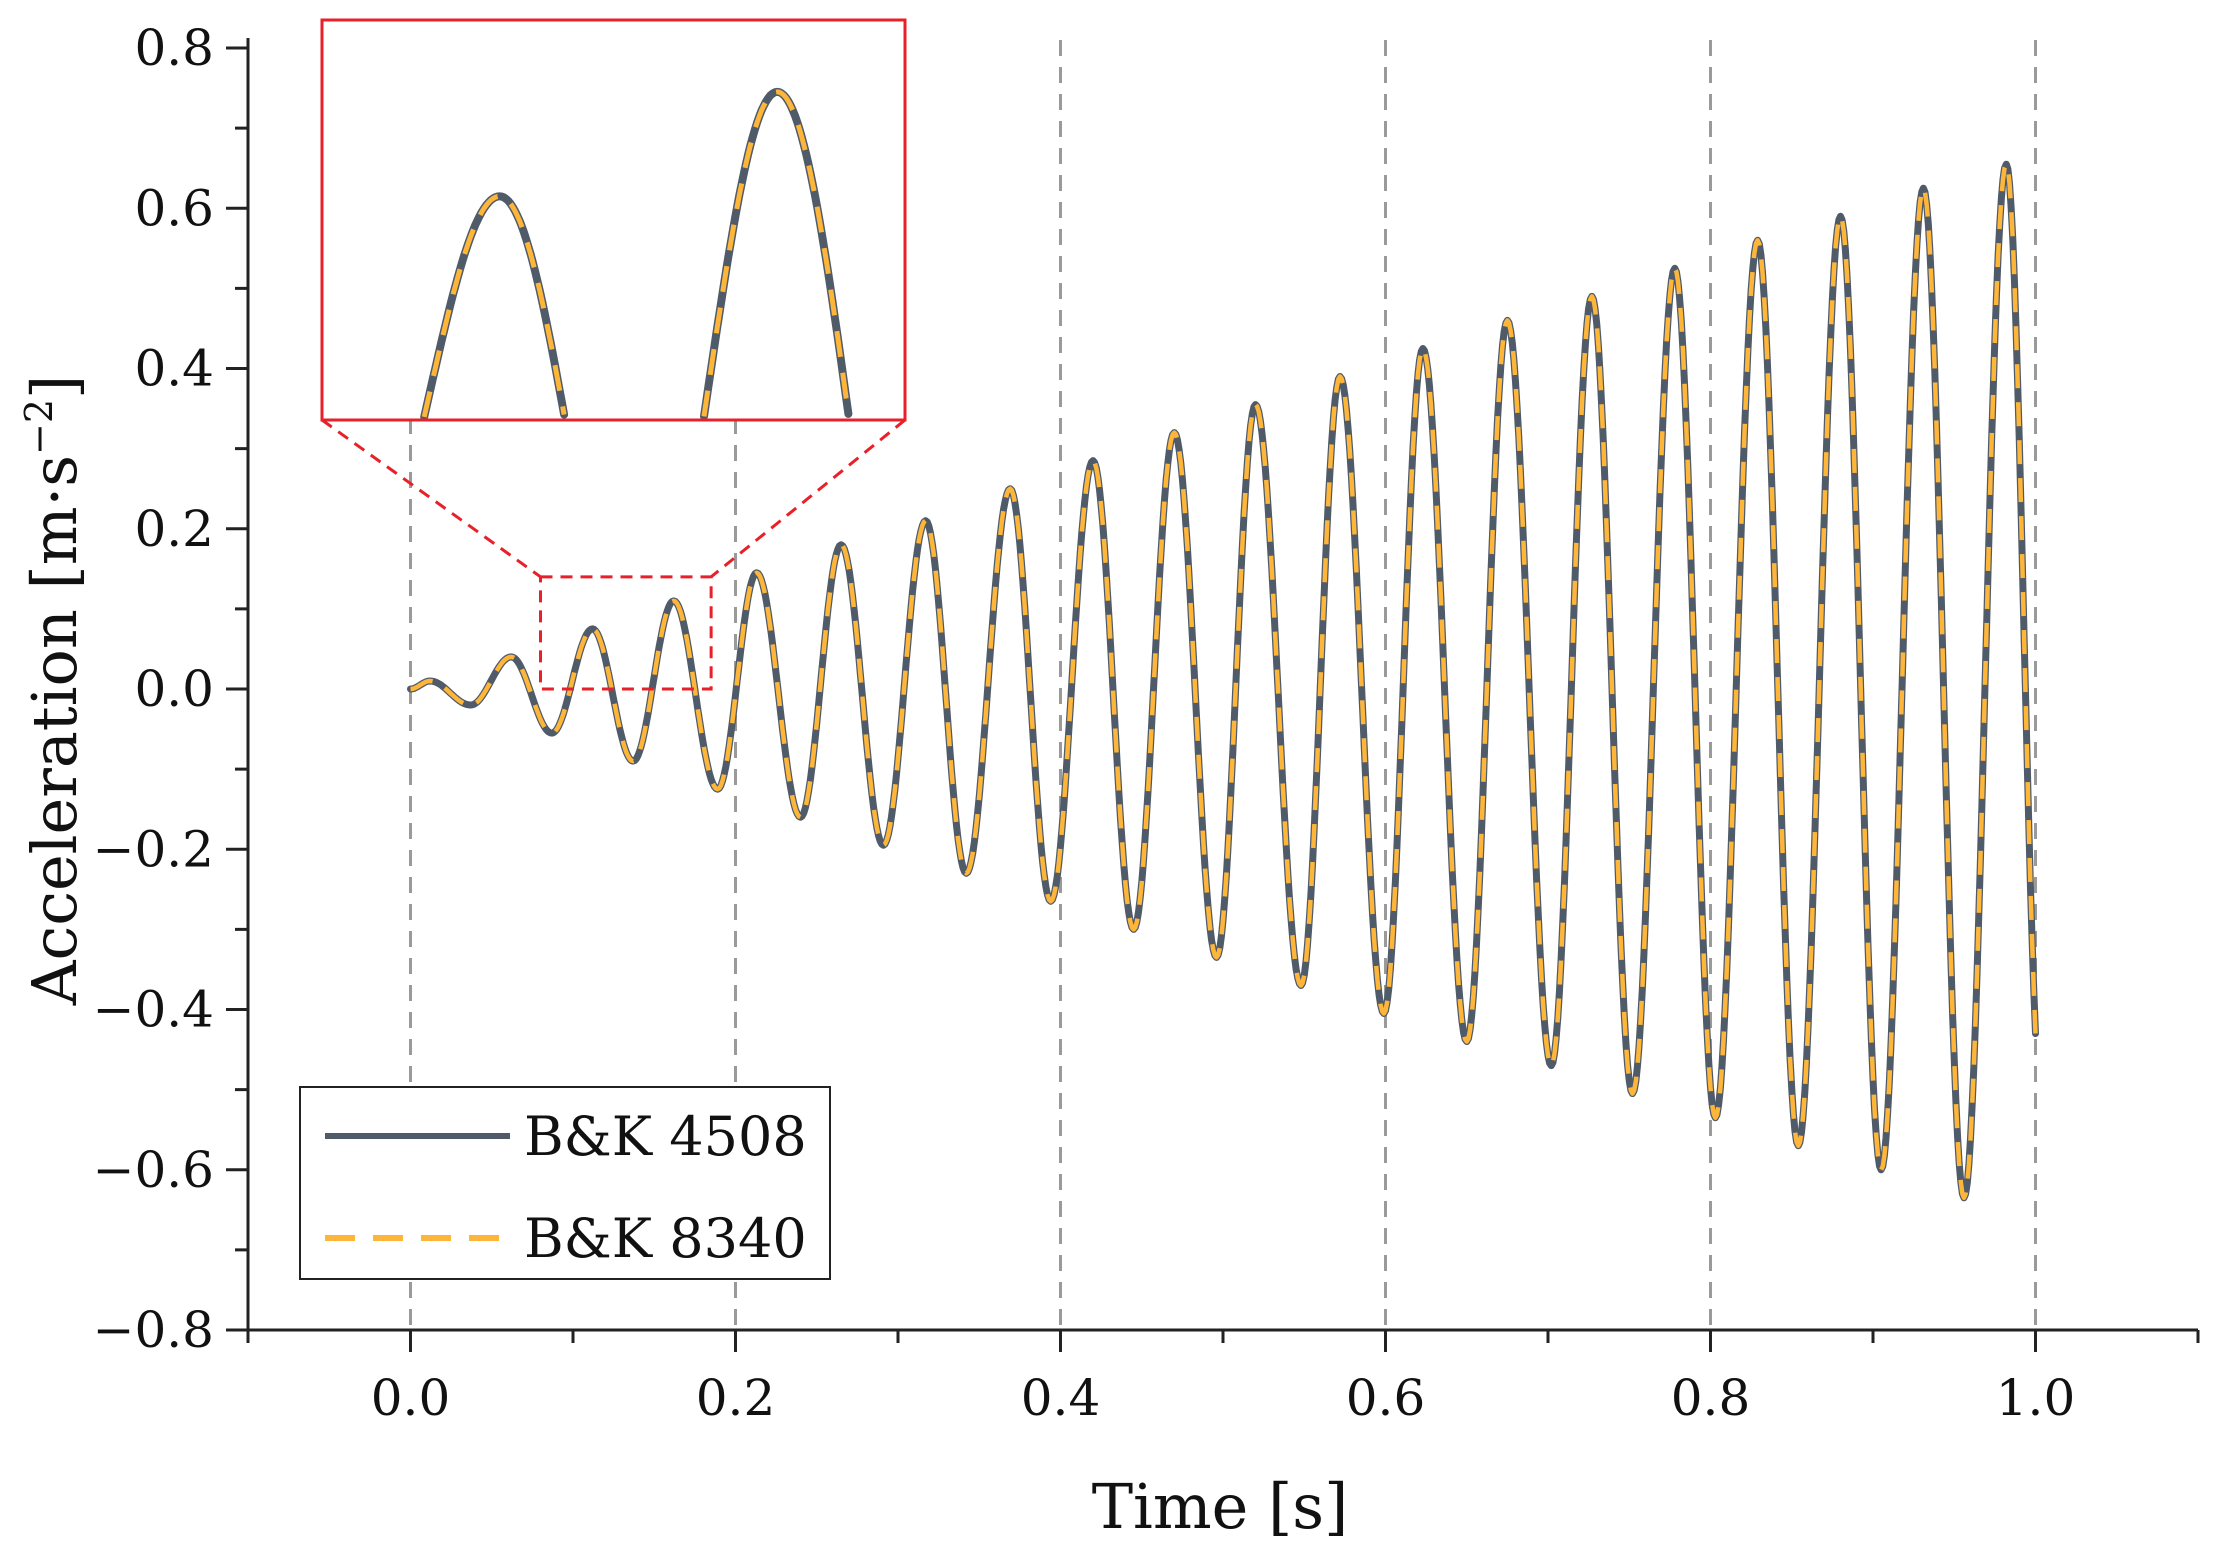 The height and width of the screenshot is (1564, 2217). I want to click on x-tick-label: 0.2, so click(736, 1398).